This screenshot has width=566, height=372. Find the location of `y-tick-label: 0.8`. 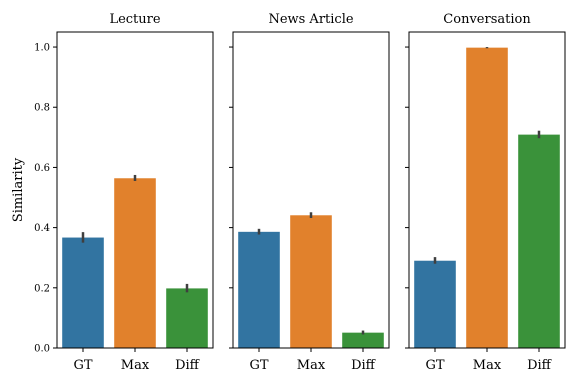

y-tick-label: 0.8 is located at coordinates (42, 108).